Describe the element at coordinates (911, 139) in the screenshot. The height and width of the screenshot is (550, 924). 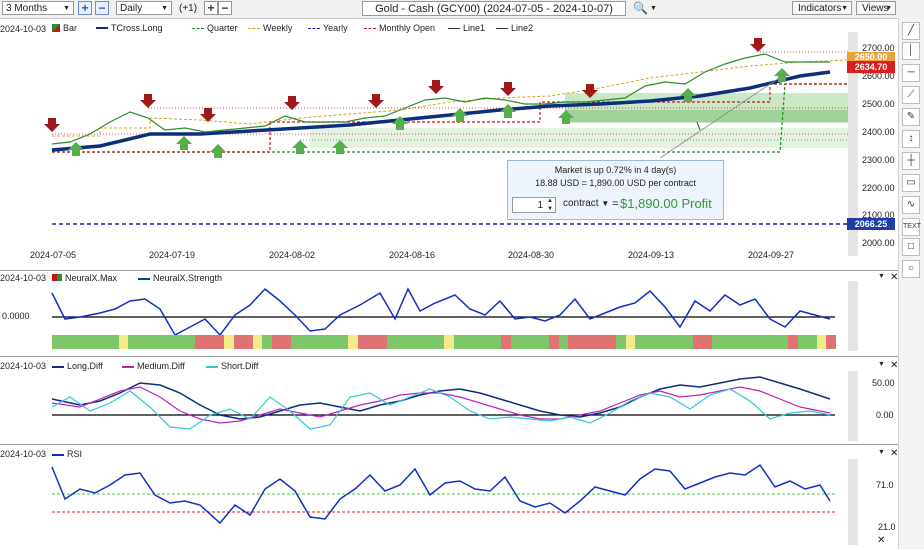
I see `arrow-tool-icon: ↕` at that location.